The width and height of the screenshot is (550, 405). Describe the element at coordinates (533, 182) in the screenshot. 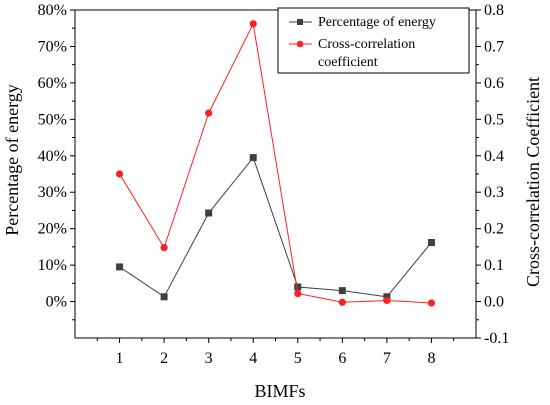

I see `right-y-axis-title: Cross-correlation Coefficient` at that location.